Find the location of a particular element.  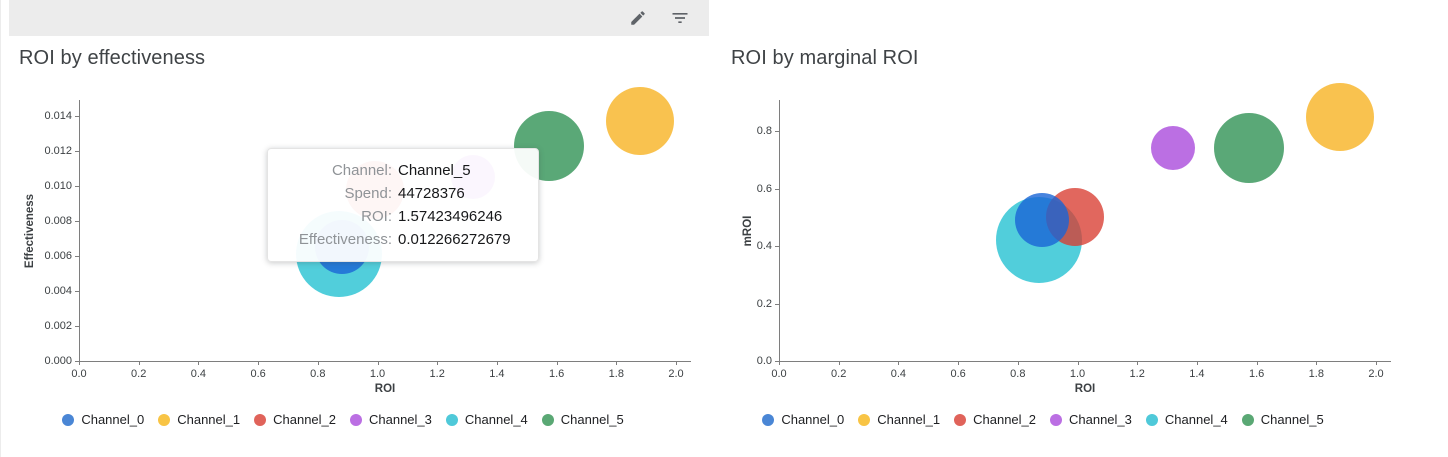

y-tick-label: 0.8 is located at coordinates (764, 131).